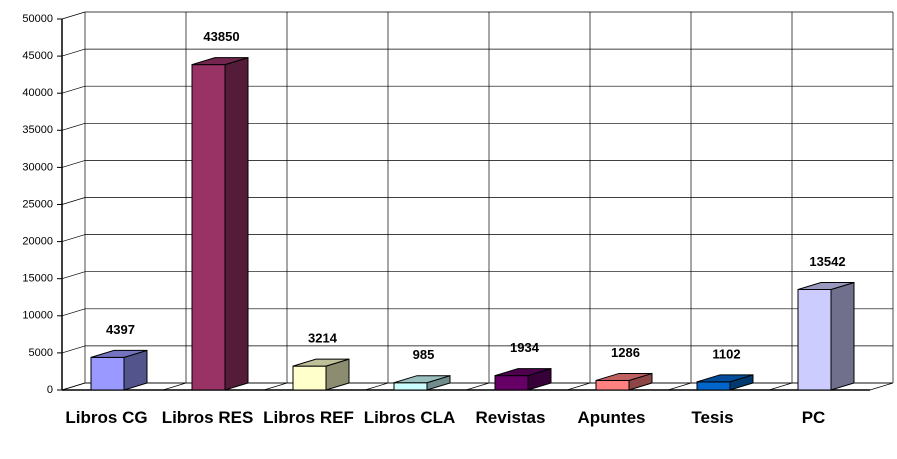 This screenshot has width=897, height=459. Describe the element at coordinates (726, 353) in the screenshot. I see `value-label: 1102` at that location.